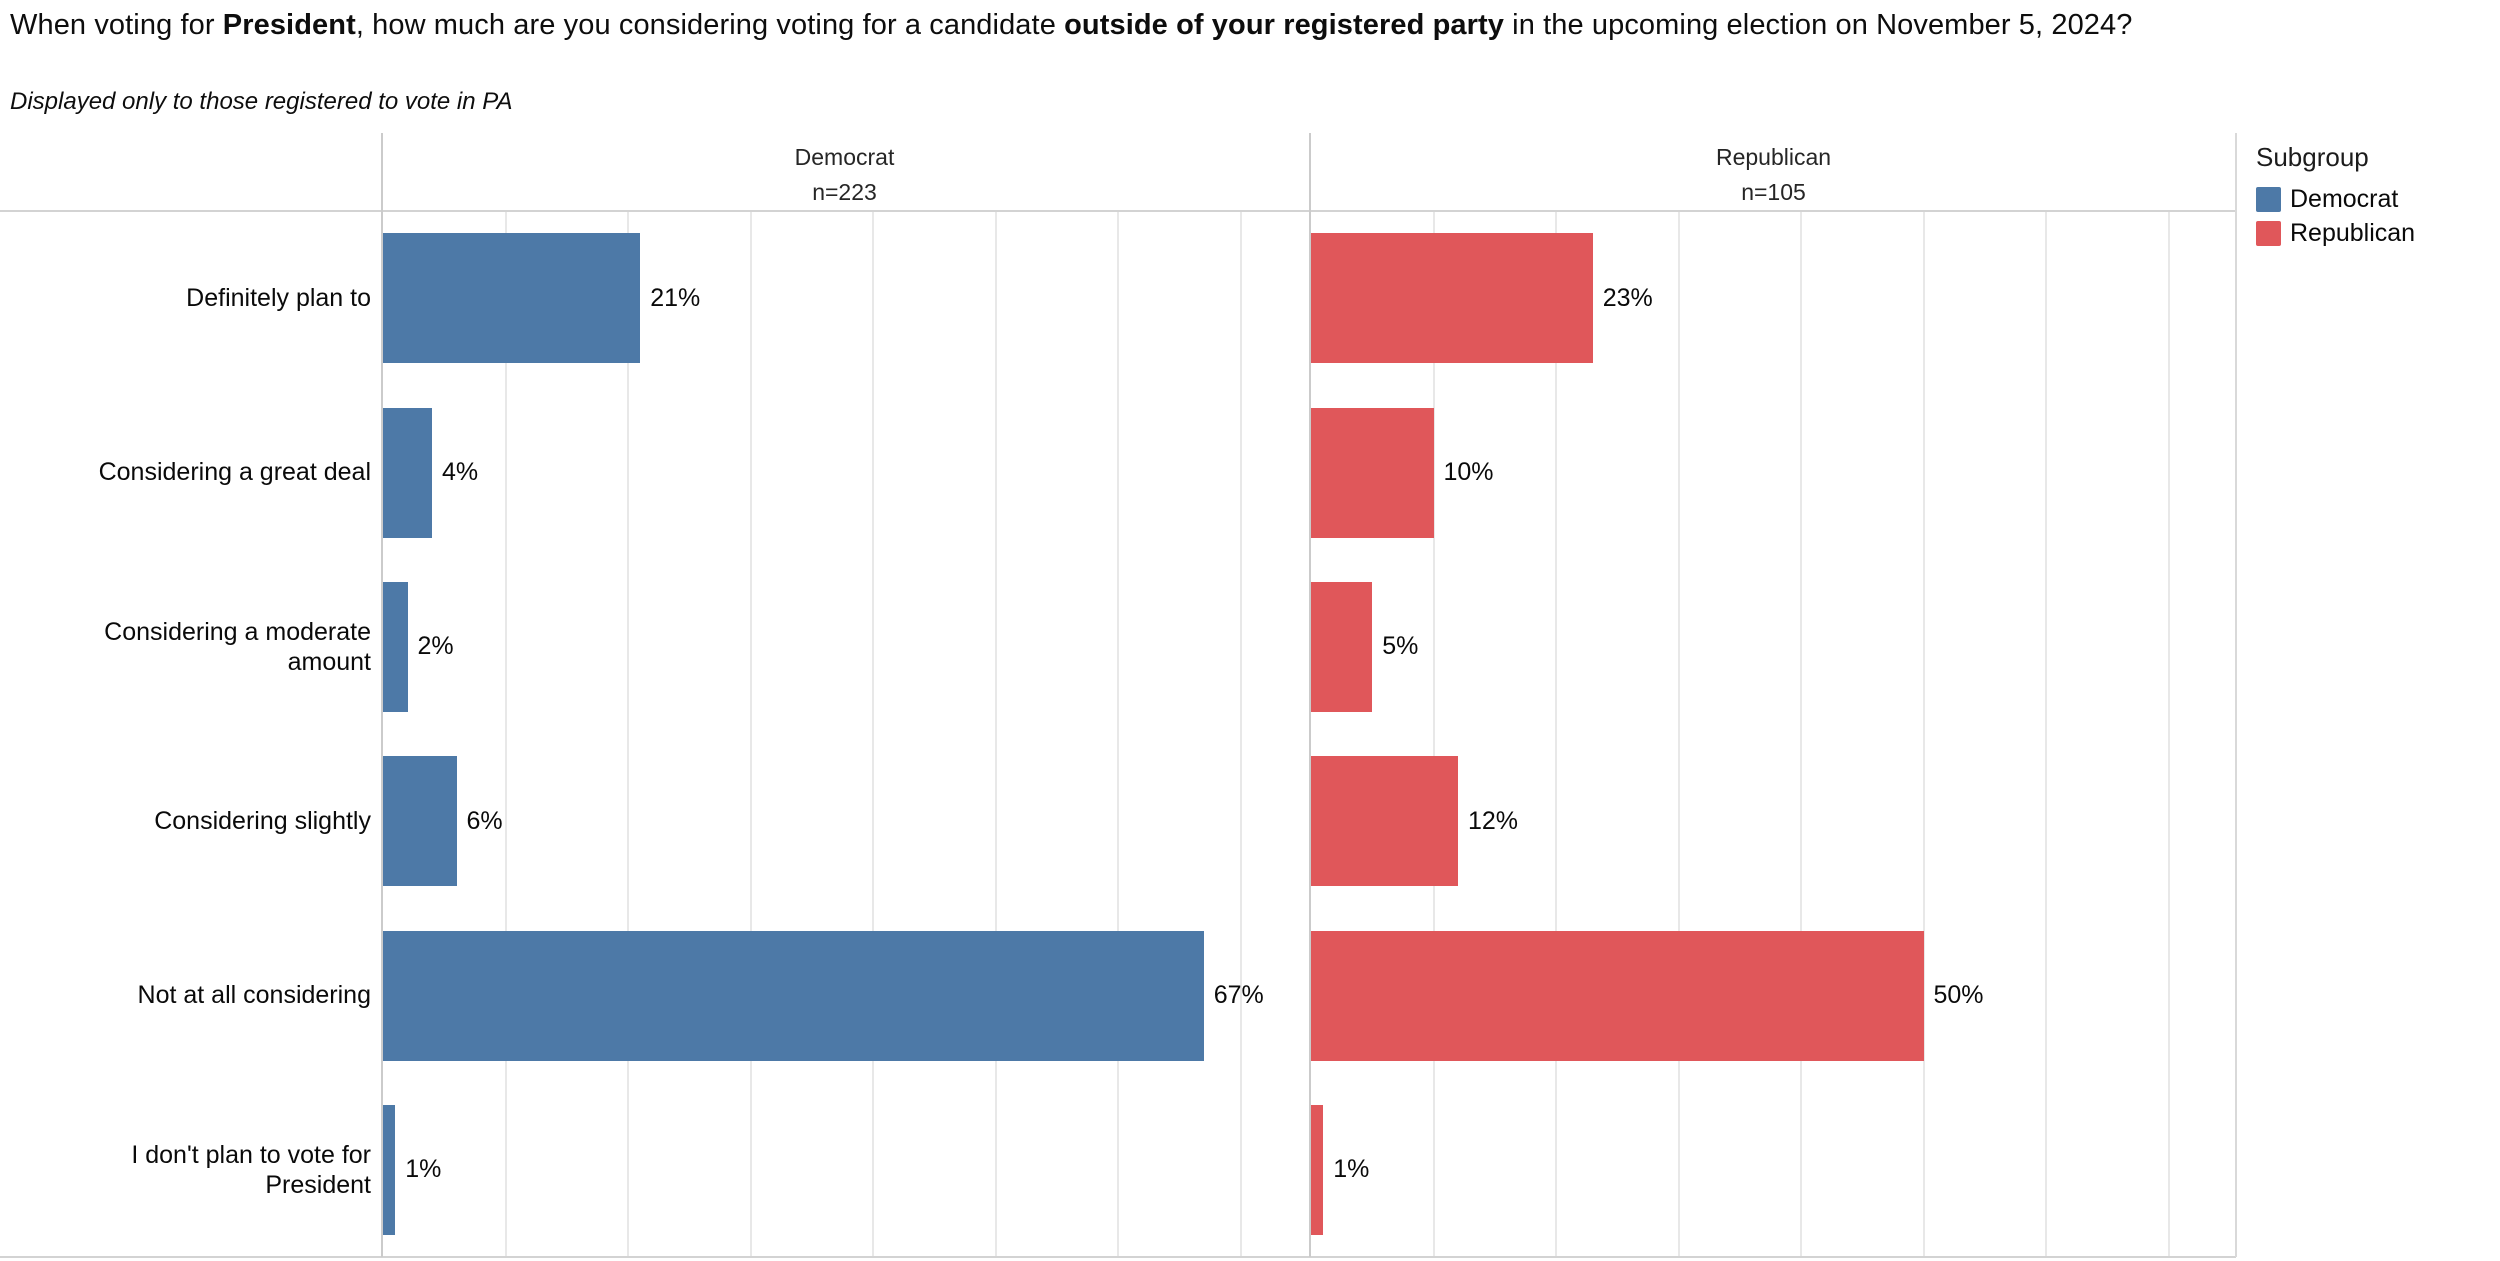  What do you see at coordinates (234, 472) in the screenshot?
I see `category-label: Considering a great deal` at bounding box center [234, 472].